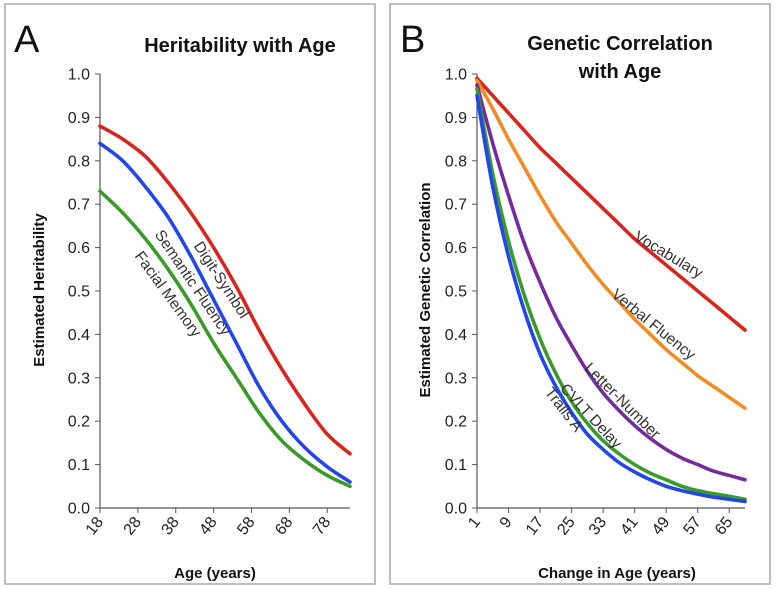 The image size is (780, 589). I want to click on panel-b-title-line-1: Genetic Correlation, so click(620, 44).